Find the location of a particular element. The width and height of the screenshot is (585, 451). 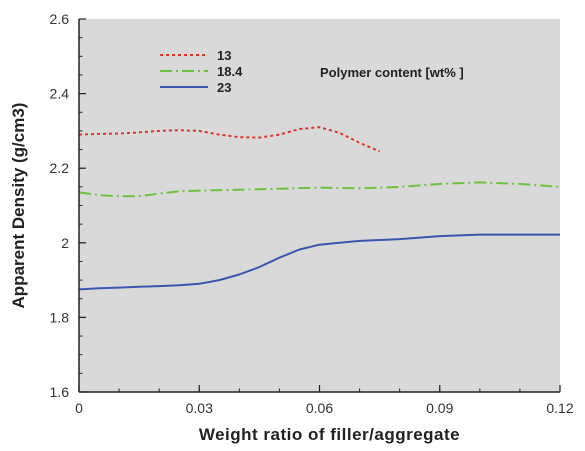

legend-label-13: 13 is located at coordinates (224, 55).